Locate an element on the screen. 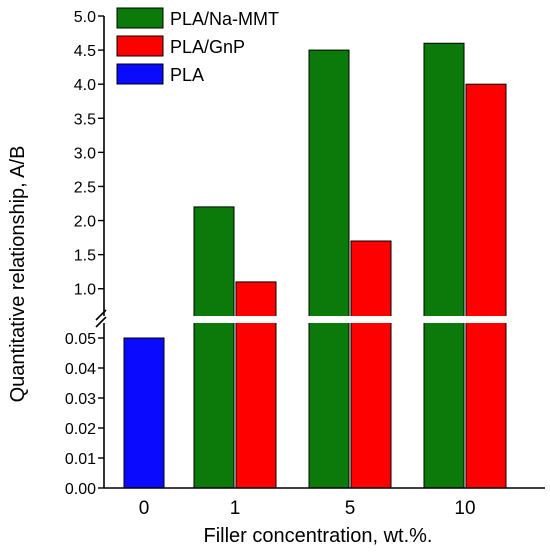 This screenshot has width=550, height=554. x-tick-label: 1 is located at coordinates (235, 508).